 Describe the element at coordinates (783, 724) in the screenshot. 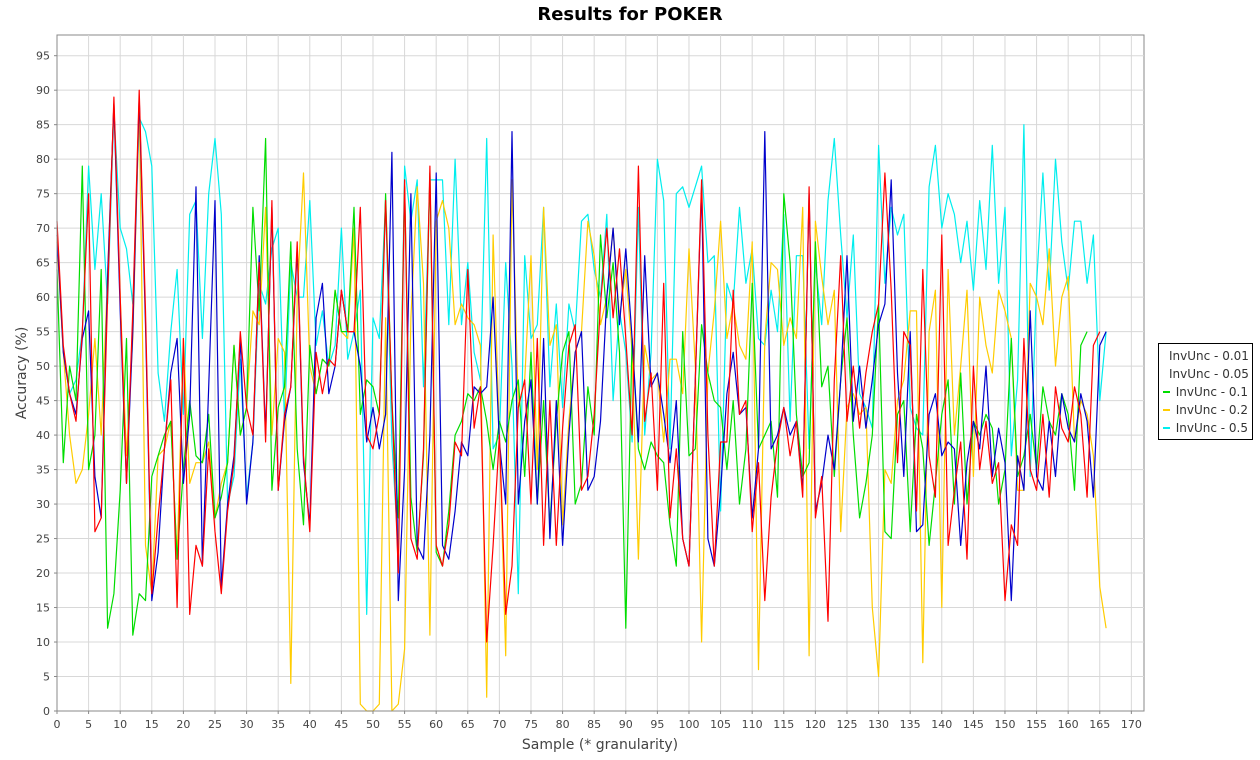

I see `x-tick-label: 115` at that location.